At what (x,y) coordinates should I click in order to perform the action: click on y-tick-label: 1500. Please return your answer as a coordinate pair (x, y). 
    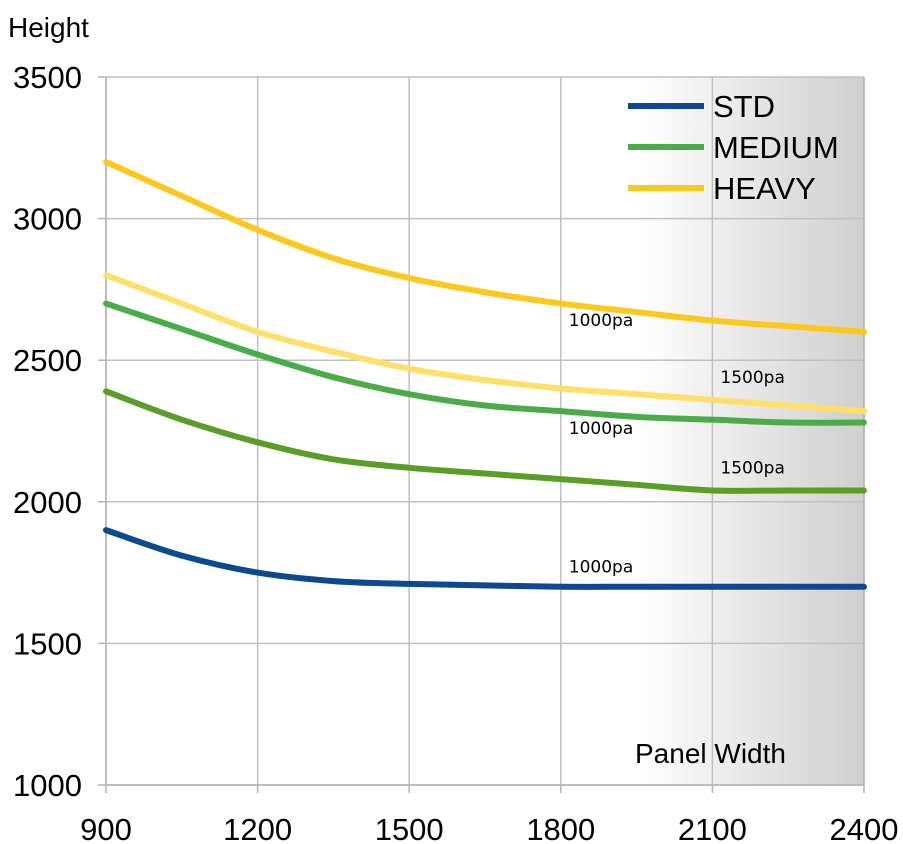
    Looking at the image, I should click on (47, 643).